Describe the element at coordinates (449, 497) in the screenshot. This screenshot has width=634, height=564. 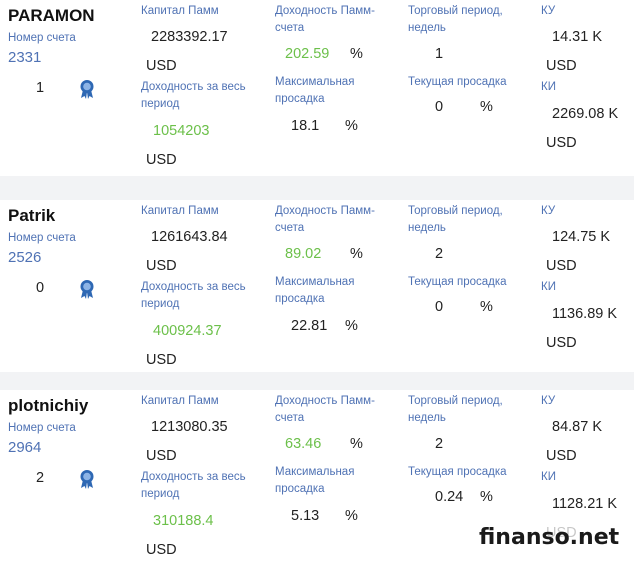
I see `current-drawdown-value: 0.24` at that location.